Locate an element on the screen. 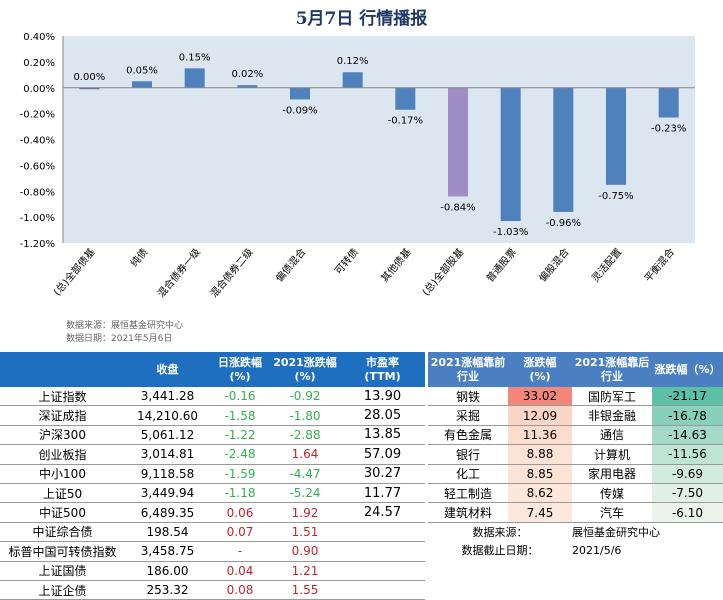 Image resolution: width=723 pixels, height=600 pixels. pe-ttm: 57.09 is located at coordinates (382, 454).